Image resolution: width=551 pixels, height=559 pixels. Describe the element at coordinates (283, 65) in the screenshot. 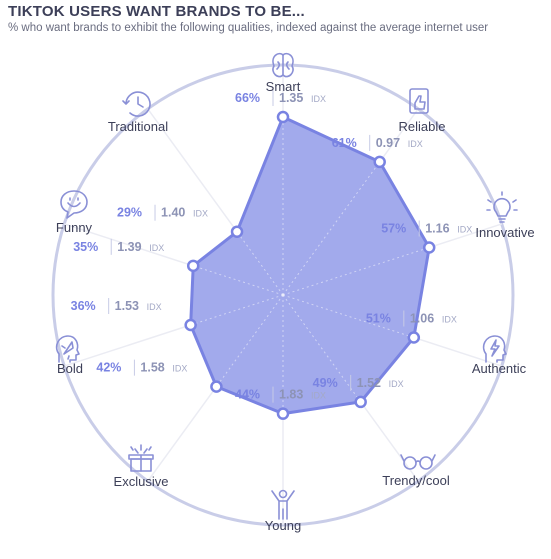

I see `brain-icon` at that location.